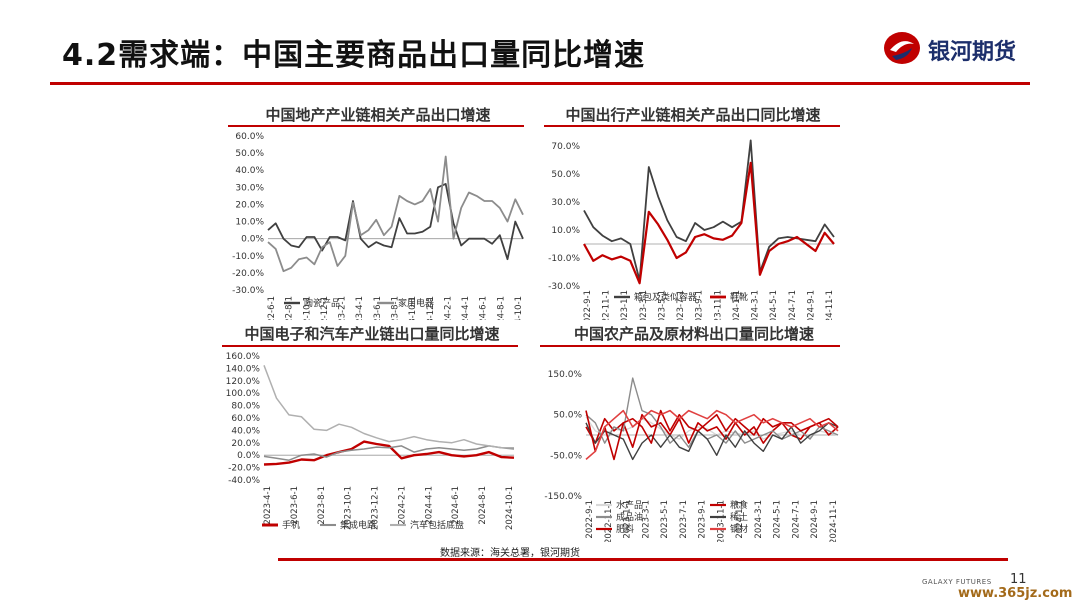 The width and height of the screenshot is (1080, 608). I want to click on page-number: 11, so click(1018, 579).